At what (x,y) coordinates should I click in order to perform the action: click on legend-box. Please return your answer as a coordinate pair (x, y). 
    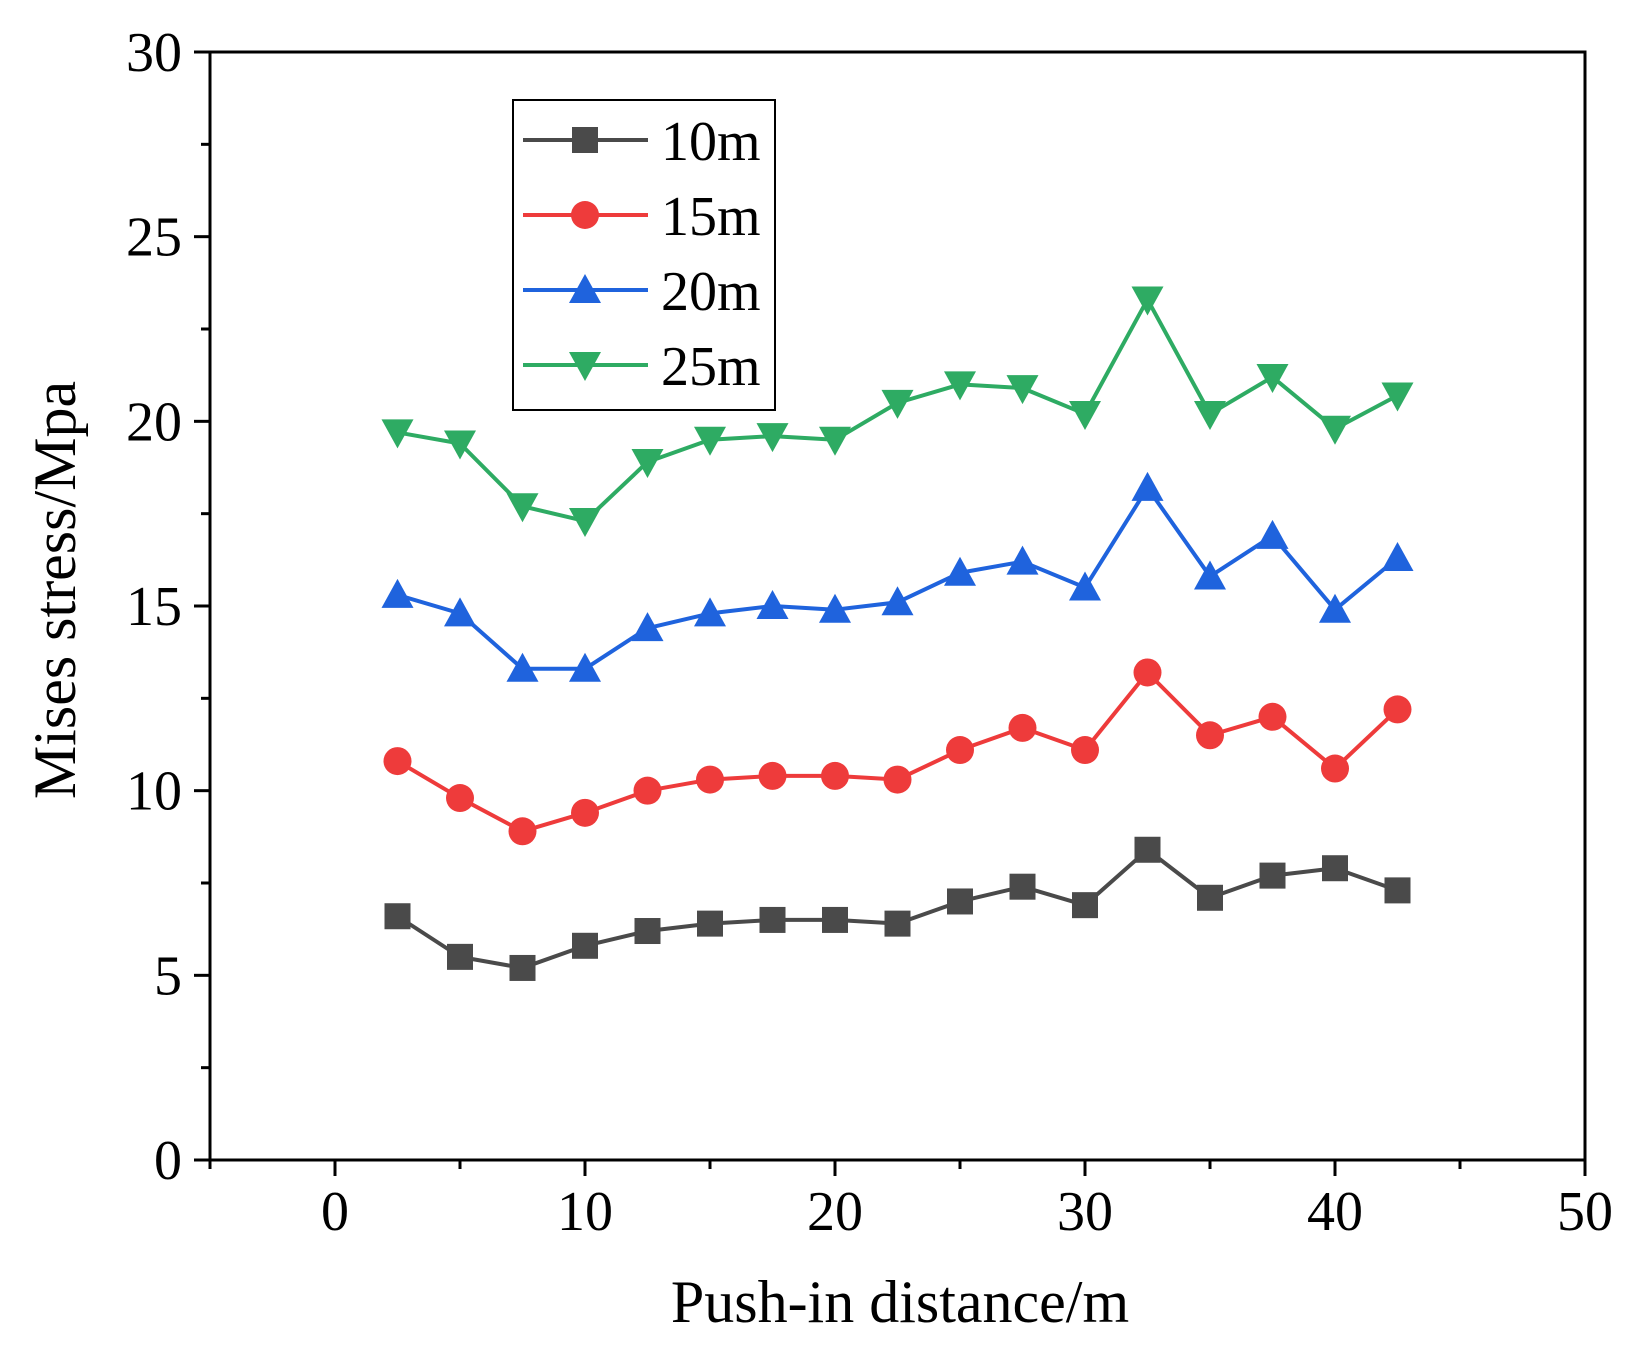
    Looking at the image, I should click on (644, 255).